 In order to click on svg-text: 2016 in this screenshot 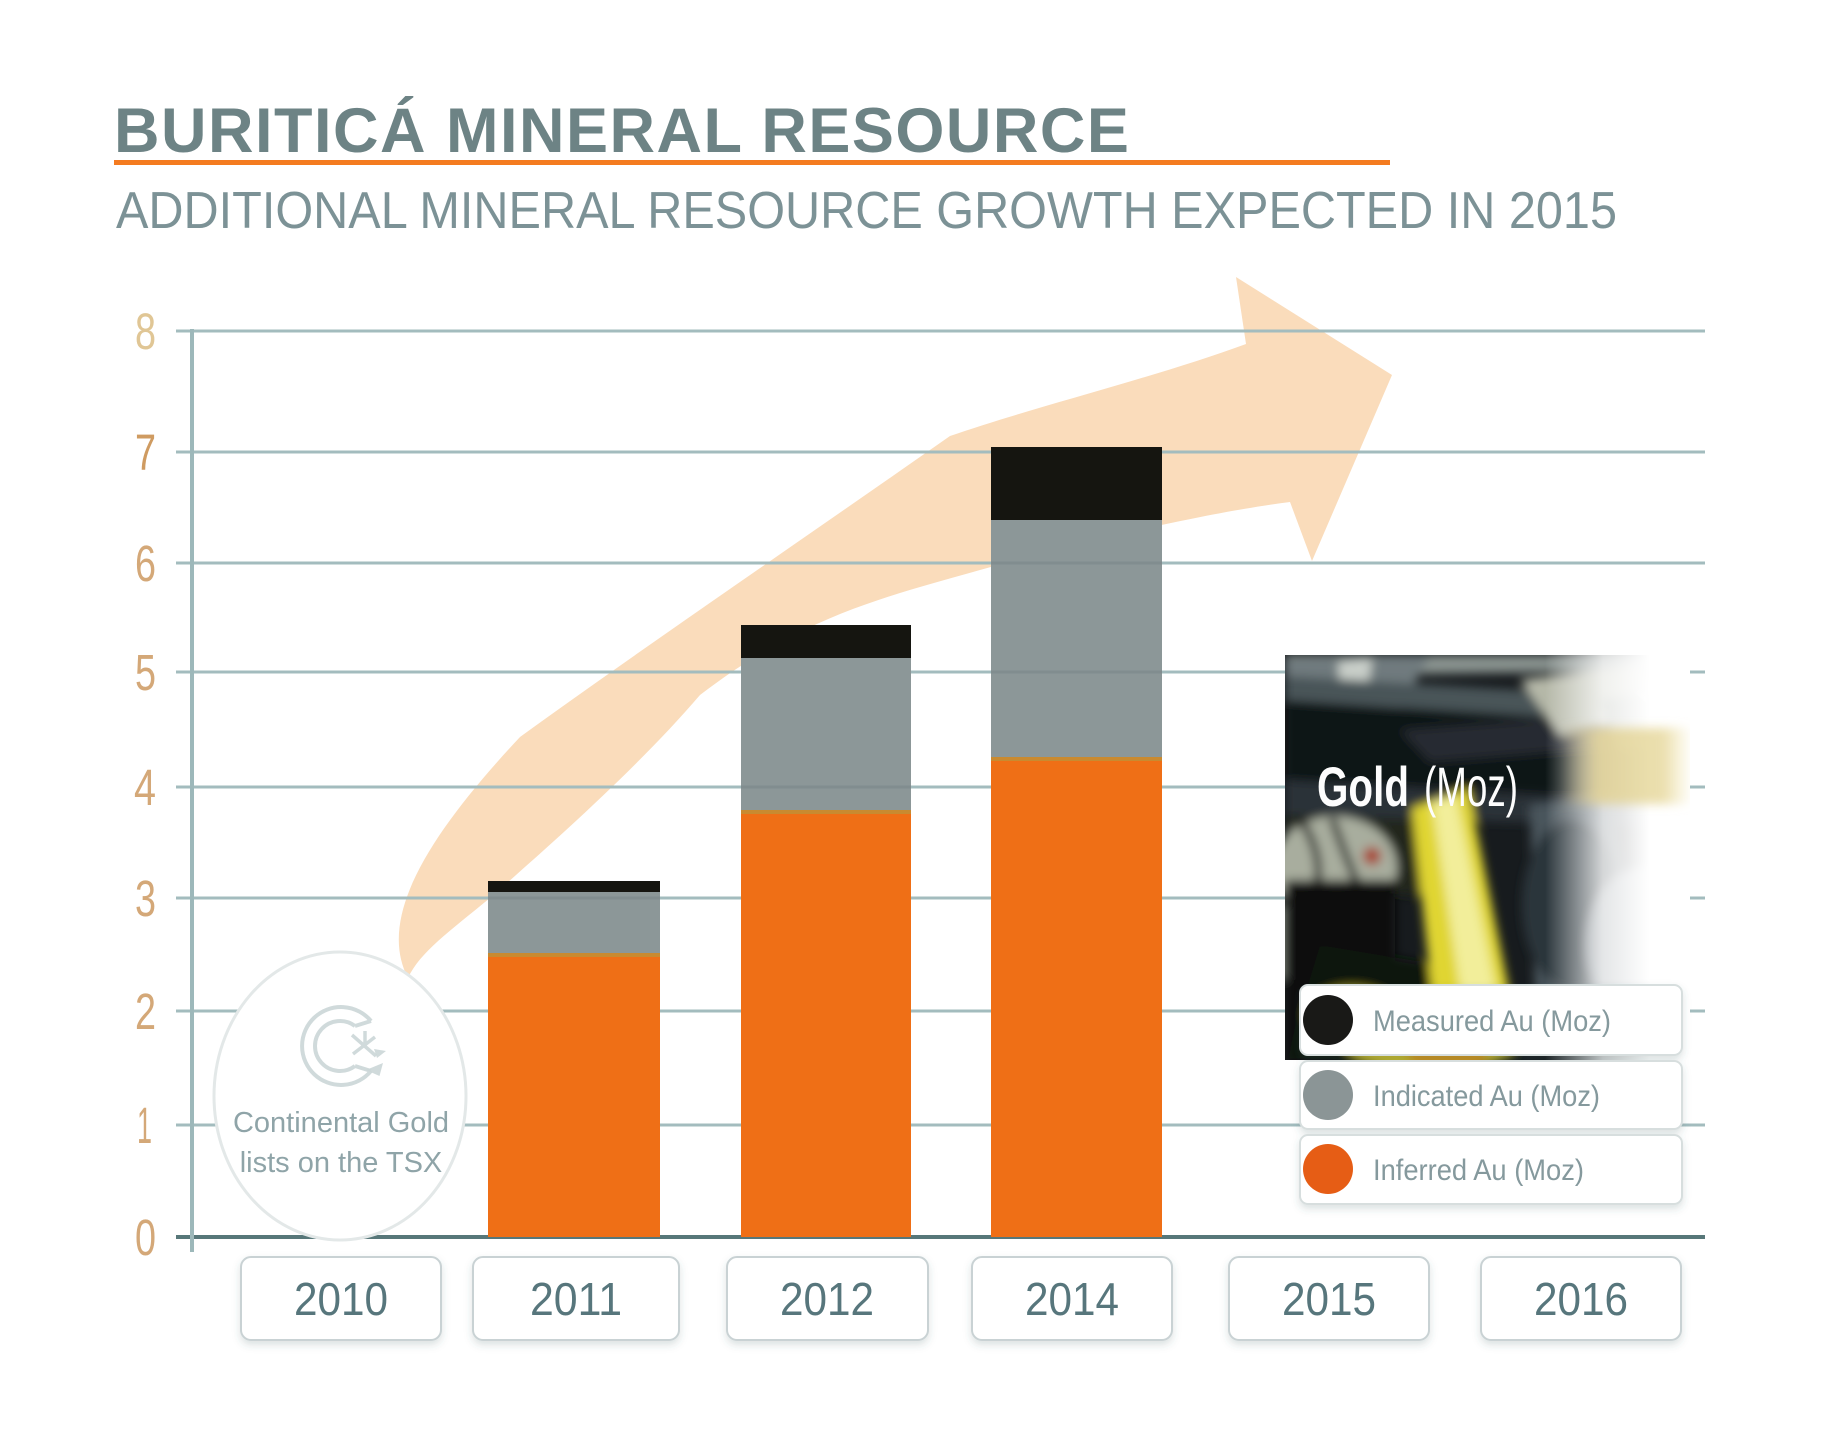, I will do `click(1581, 1299)`.